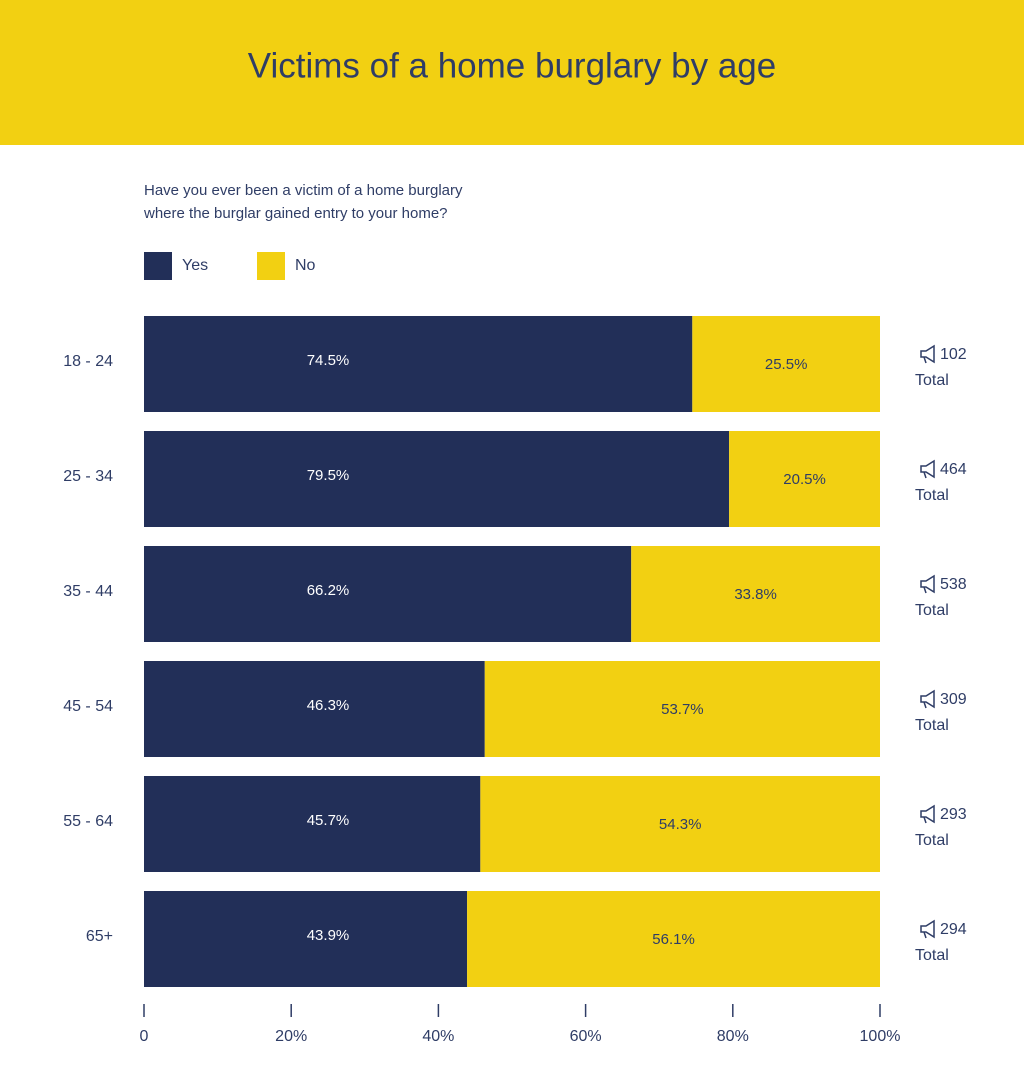  Describe the element at coordinates (953, 469) in the screenshot. I see `total-value: 464` at that location.